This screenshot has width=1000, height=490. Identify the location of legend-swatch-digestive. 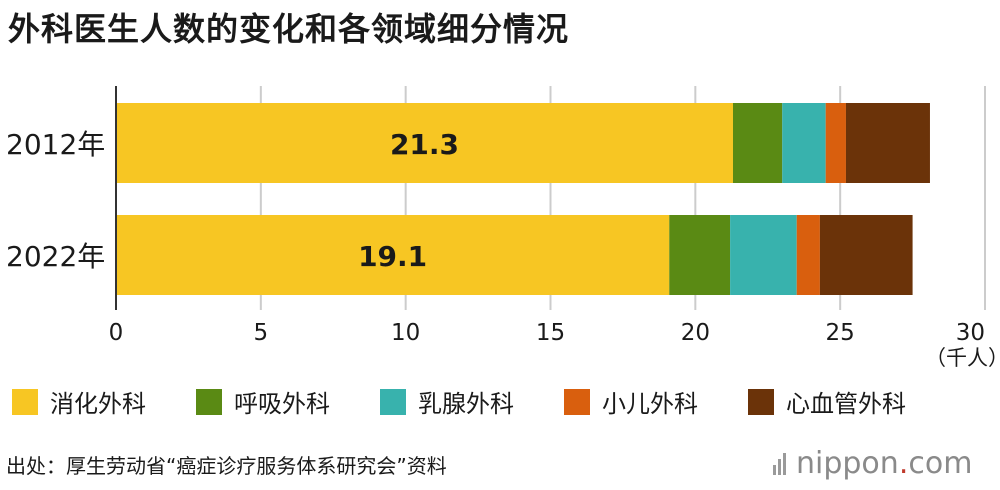
(25, 401).